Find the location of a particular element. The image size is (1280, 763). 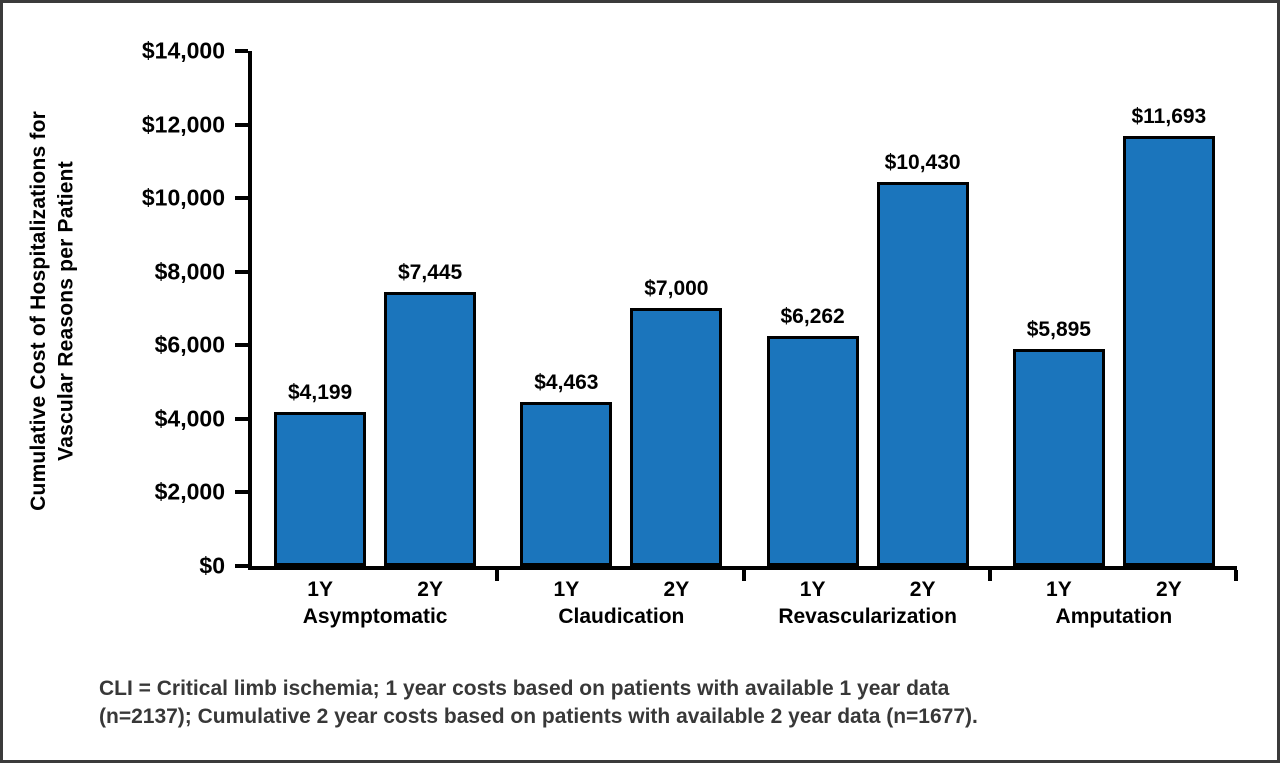

bar-with-label: $5,895 is located at coordinates (1058, 308).